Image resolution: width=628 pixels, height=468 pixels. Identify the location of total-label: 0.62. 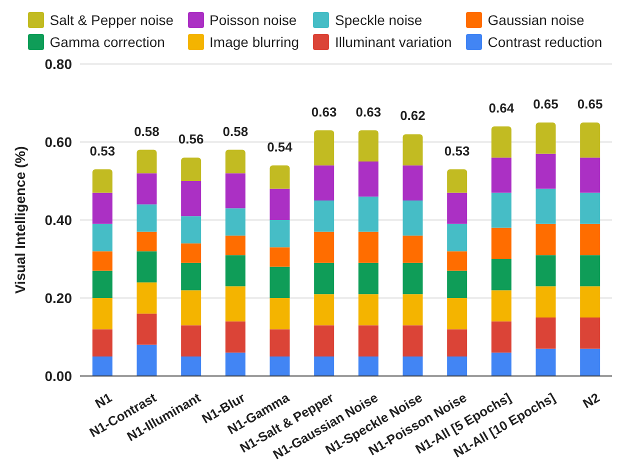
(413, 116).